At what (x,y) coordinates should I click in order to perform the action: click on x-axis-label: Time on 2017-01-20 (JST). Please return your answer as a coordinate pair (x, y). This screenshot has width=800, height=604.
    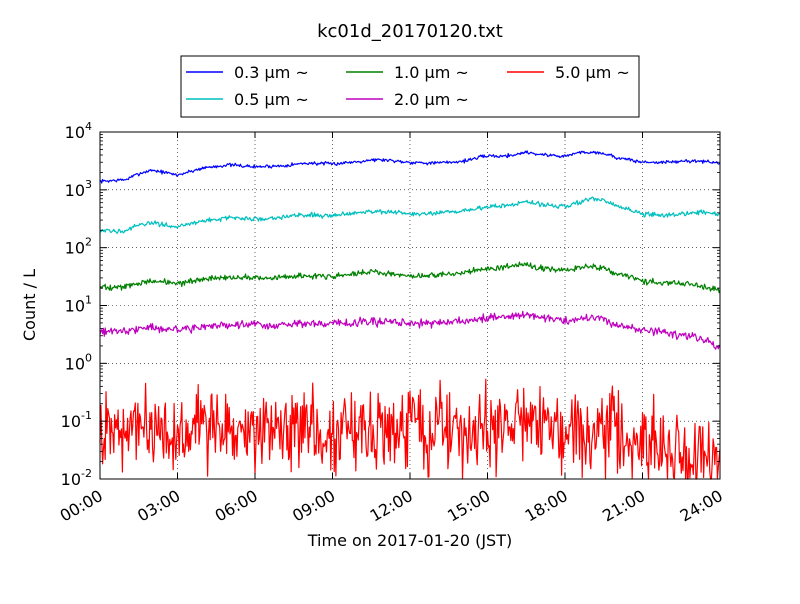
    Looking at the image, I should click on (409, 540).